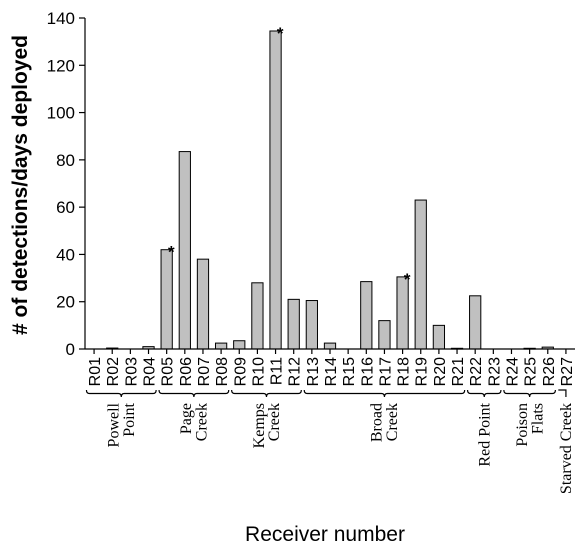  I want to click on x-tick-label: R22, so click(476, 371).